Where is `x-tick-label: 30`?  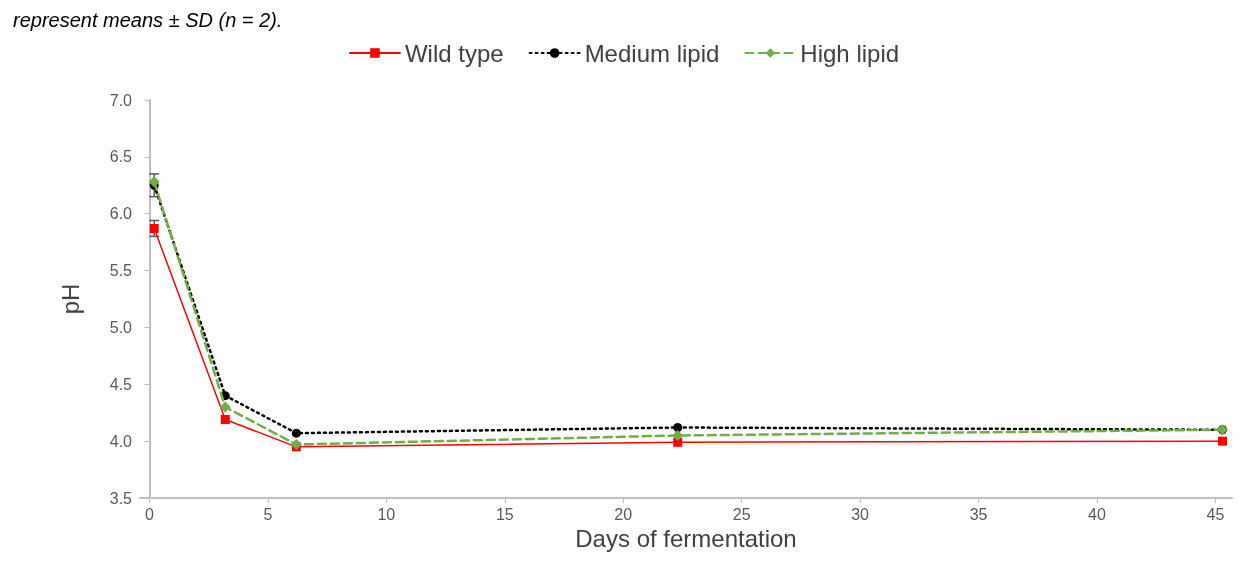 x-tick-label: 30 is located at coordinates (860, 514).